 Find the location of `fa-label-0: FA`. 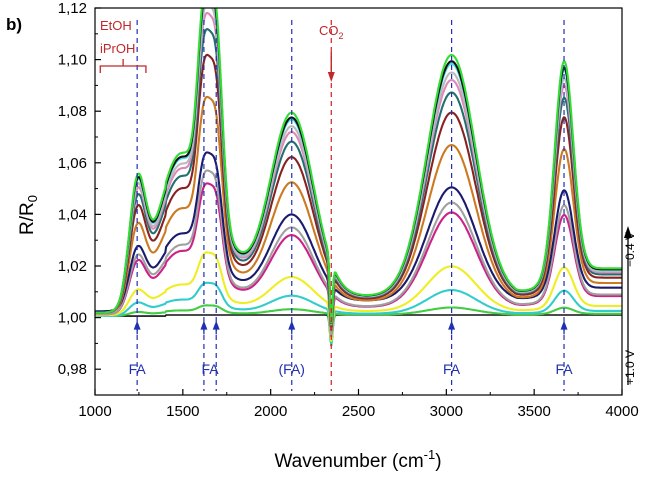

fa-label-0: FA is located at coordinates (138, 369).